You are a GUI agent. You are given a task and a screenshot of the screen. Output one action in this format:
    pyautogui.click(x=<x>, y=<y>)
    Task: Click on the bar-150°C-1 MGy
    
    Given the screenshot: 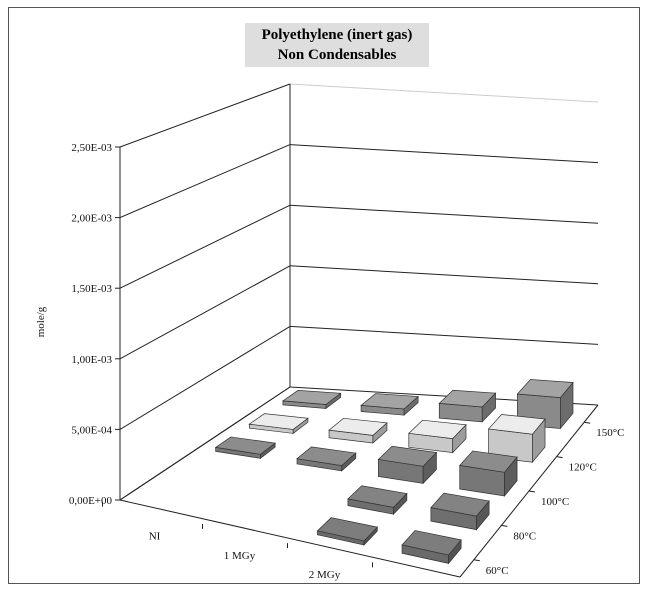 What is the action you would take?
    pyautogui.click(x=389, y=404)
    